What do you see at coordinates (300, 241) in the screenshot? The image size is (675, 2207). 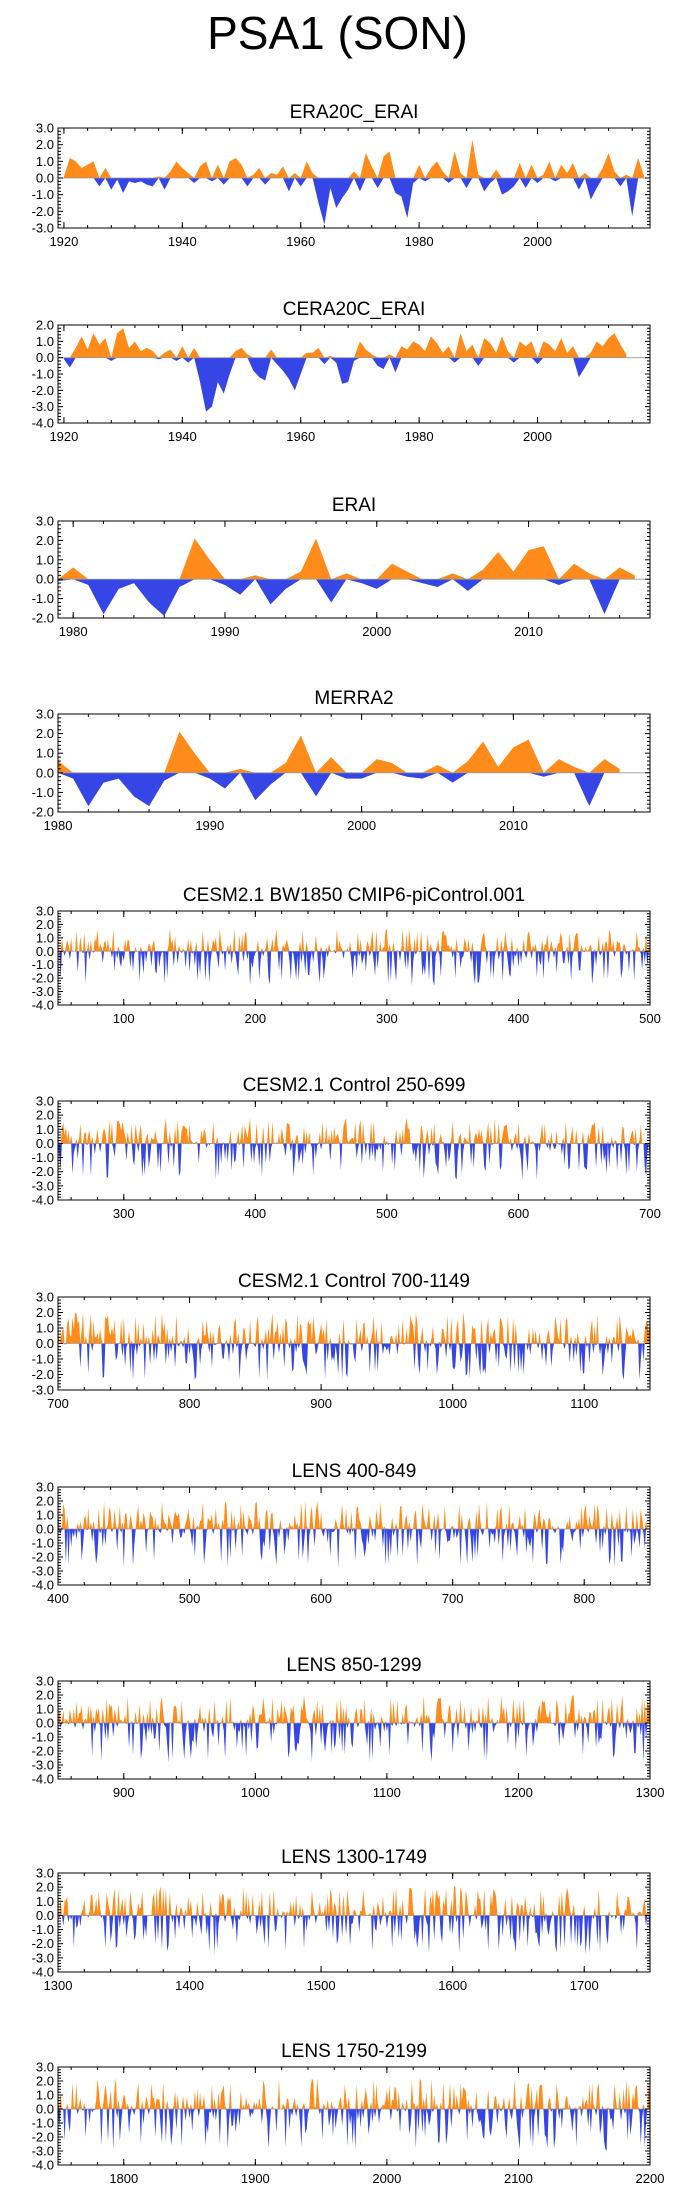 I see `x-tick-label: 1960` at bounding box center [300, 241].